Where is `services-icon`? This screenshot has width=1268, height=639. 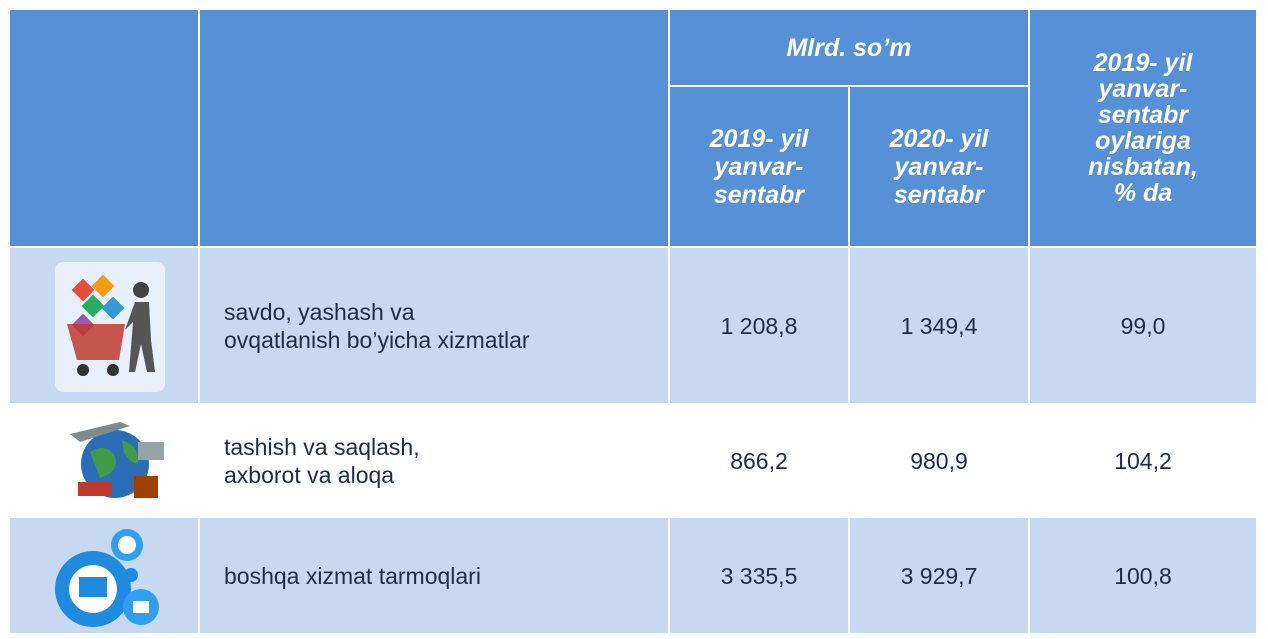 services-icon is located at coordinates (107, 578).